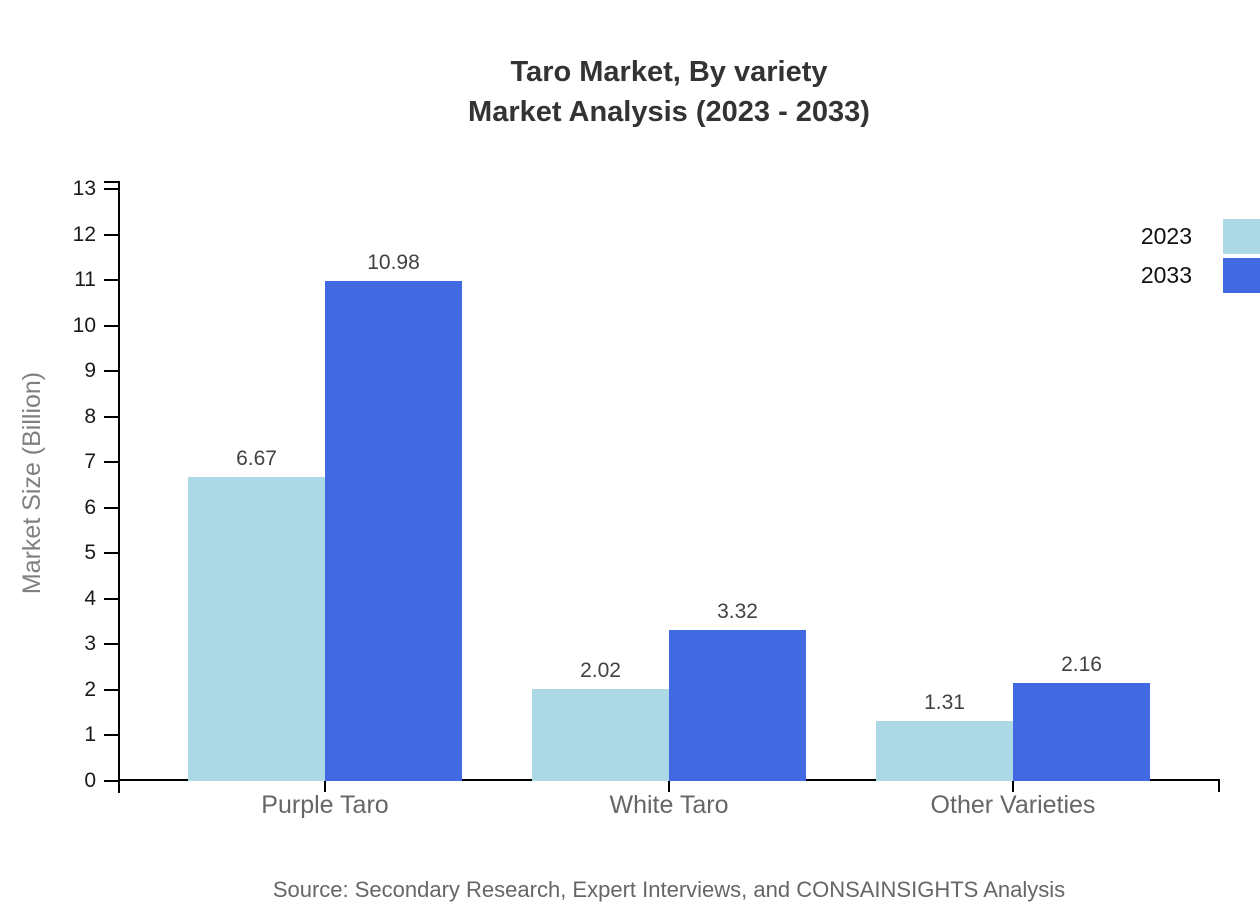  Describe the element at coordinates (669, 72) in the screenshot. I see `chart-title-line-1: Taro Market, By variety` at that location.